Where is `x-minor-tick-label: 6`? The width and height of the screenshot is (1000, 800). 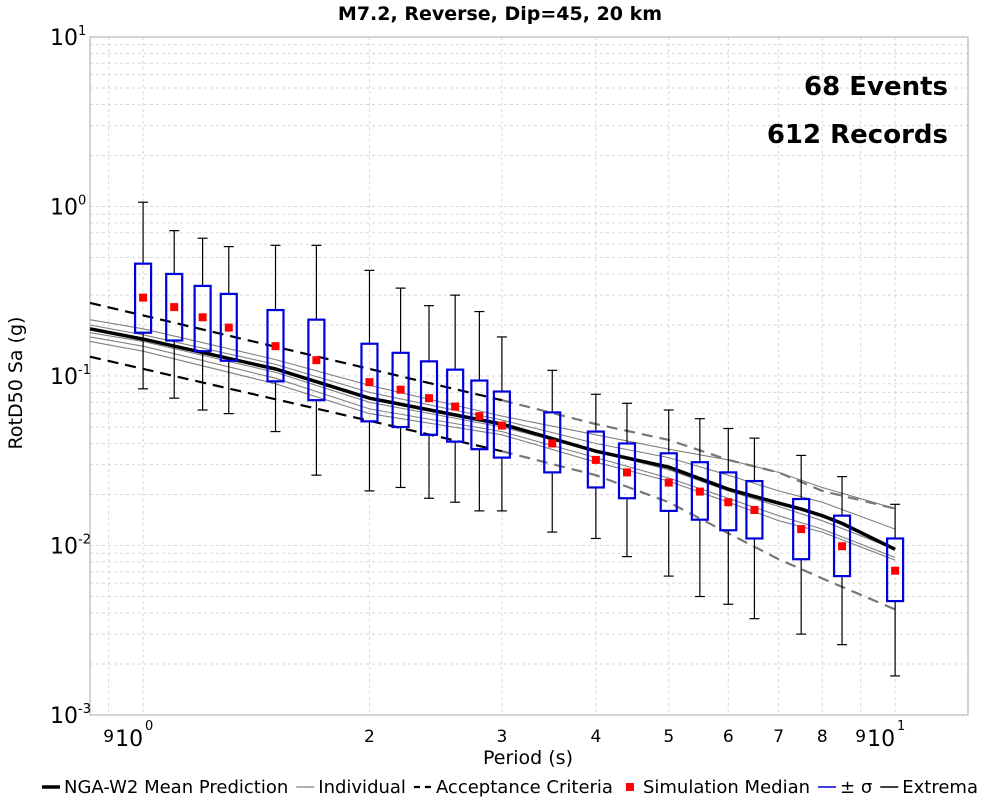
x-minor-tick-label: 6 is located at coordinates (728, 737).